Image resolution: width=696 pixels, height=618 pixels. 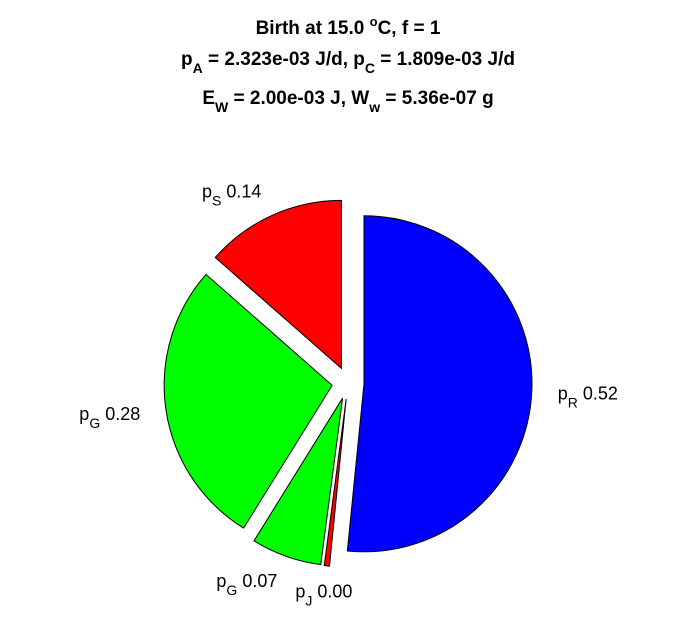 What do you see at coordinates (588, 396) in the screenshot?
I see `slice-label-0: pR 0.52` at bounding box center [588, 396].